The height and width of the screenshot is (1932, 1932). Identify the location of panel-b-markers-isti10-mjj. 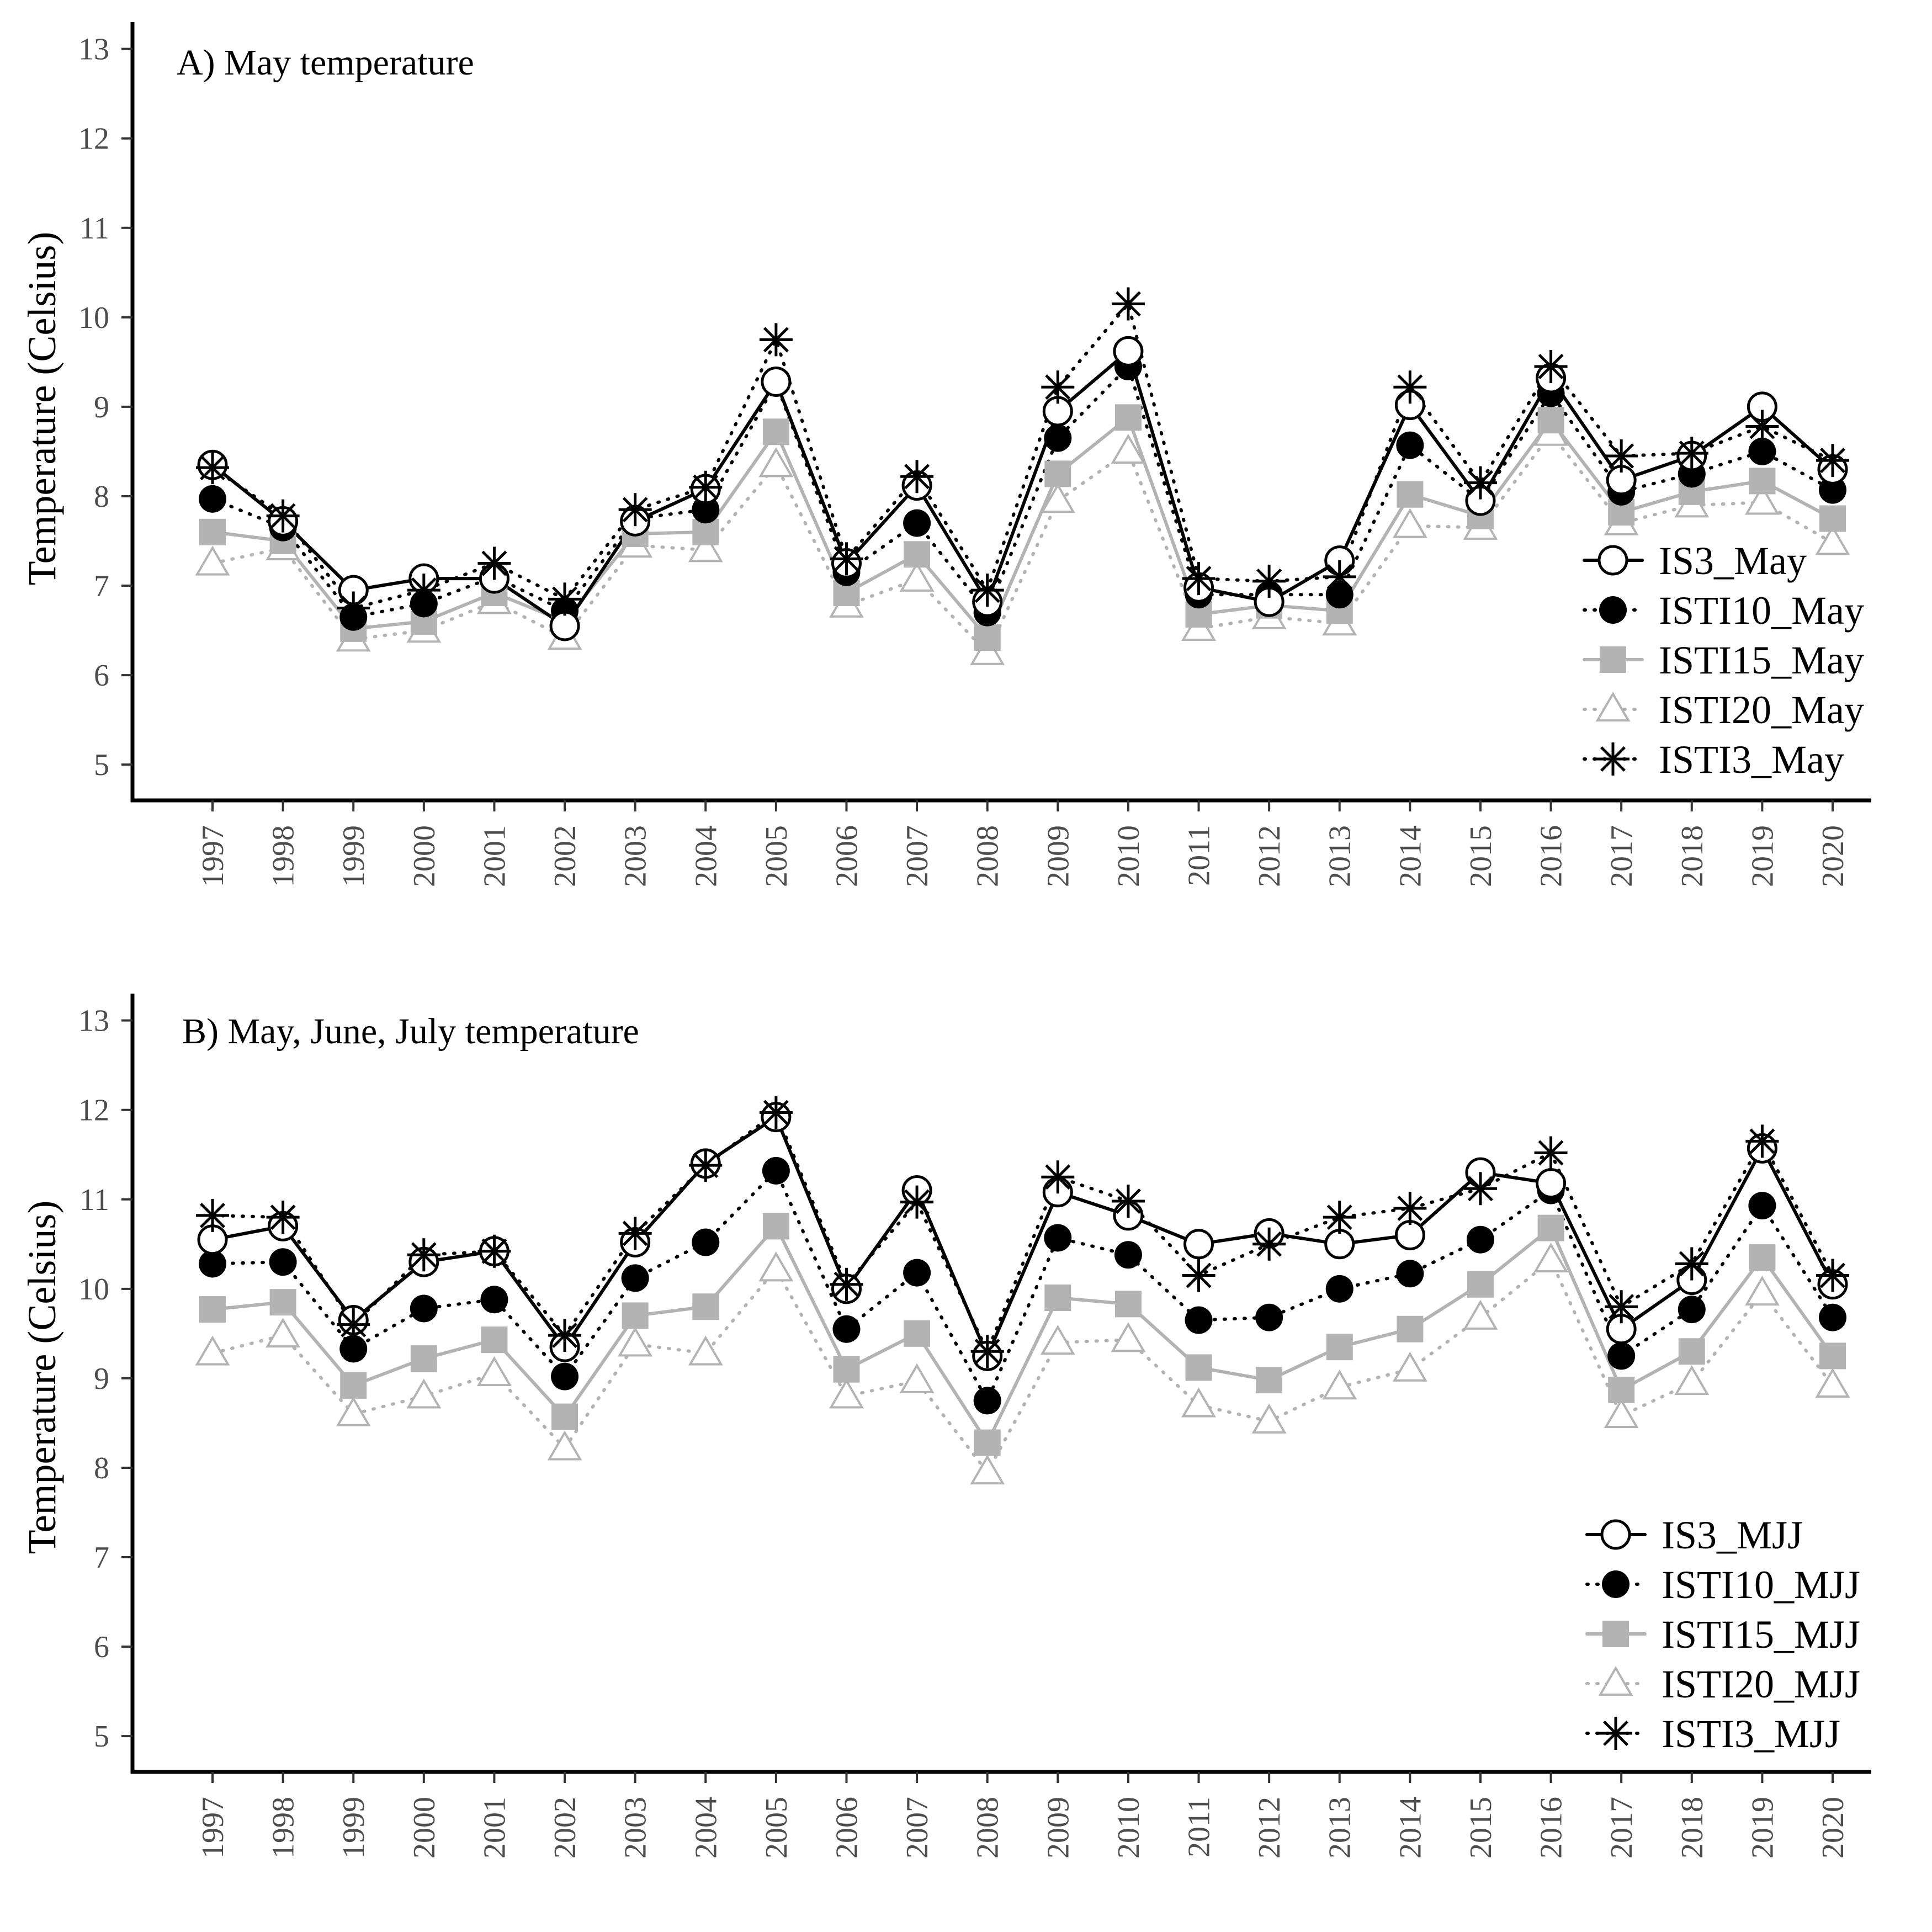
(1023, 1286).